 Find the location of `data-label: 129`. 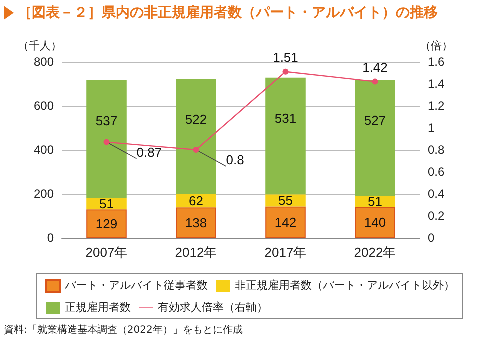

data-label: 129 is located at coordinates (107, 224).